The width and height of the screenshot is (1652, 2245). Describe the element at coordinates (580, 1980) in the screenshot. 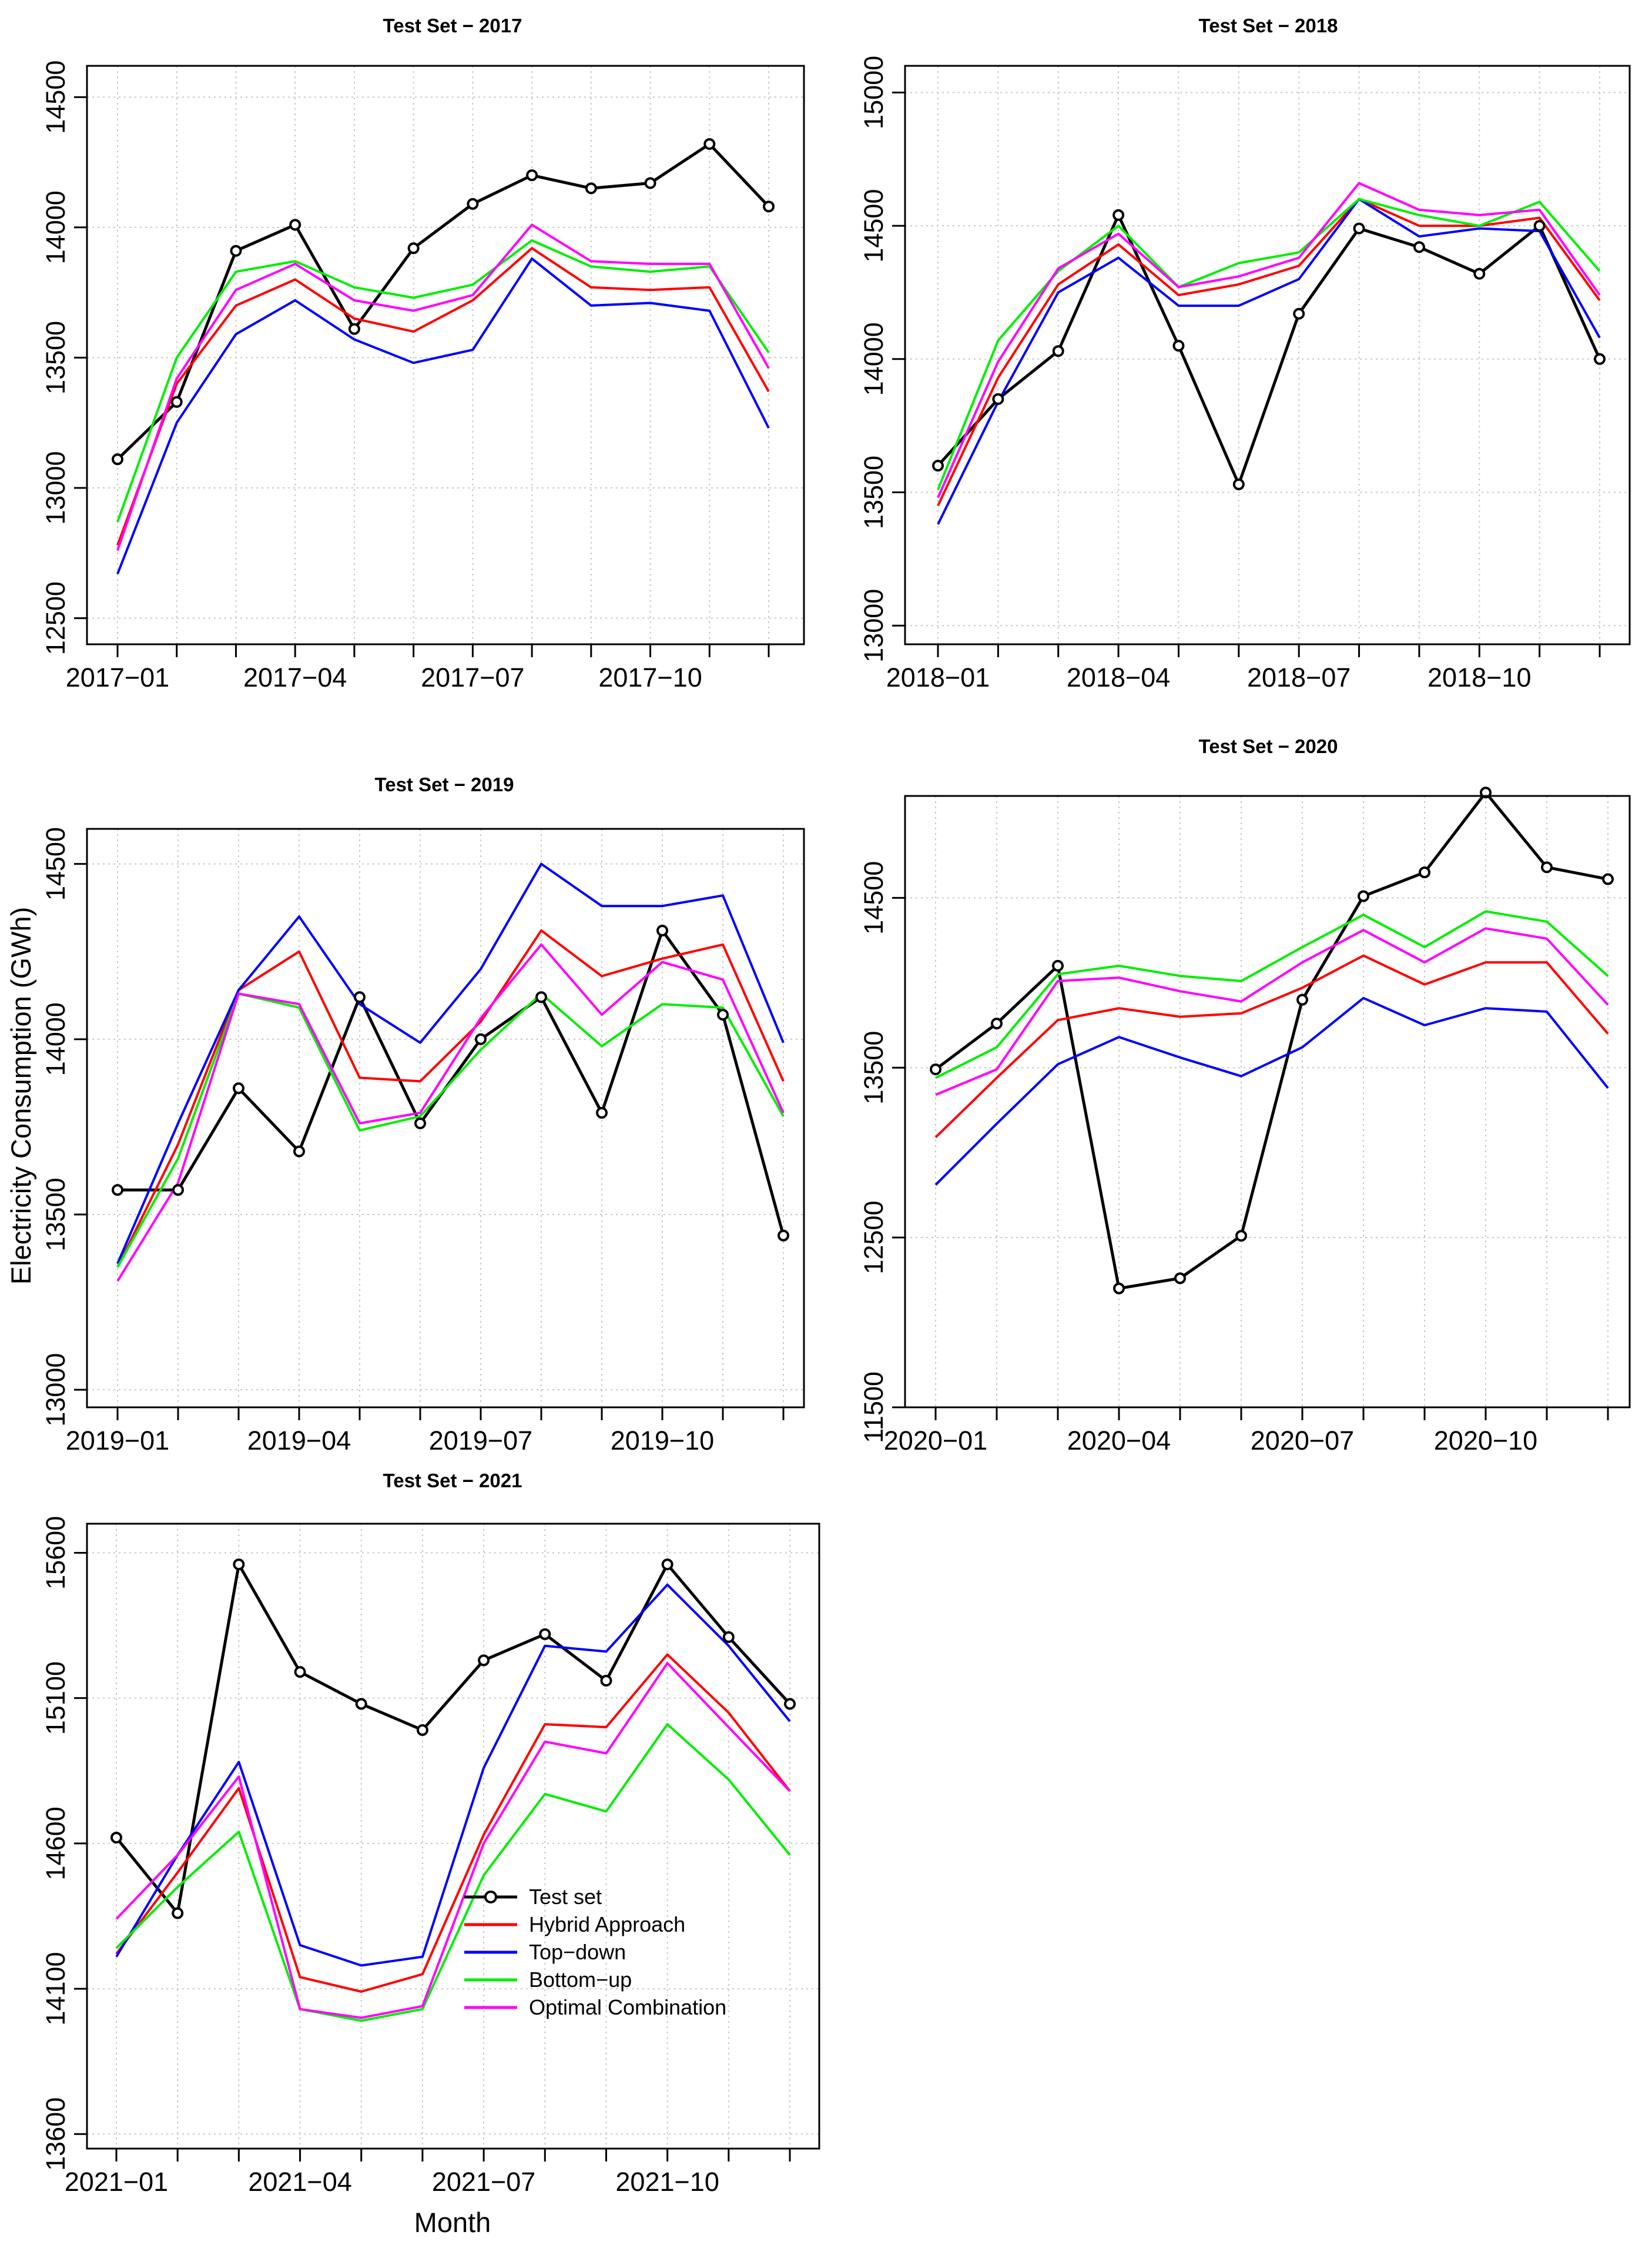

I see `legend-label: Bottom−up` at that location.